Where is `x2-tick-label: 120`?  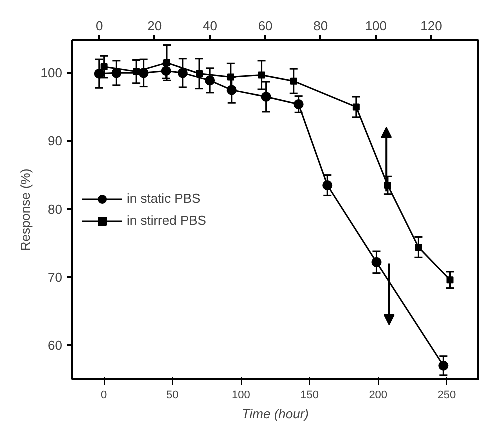 x2-tick-label: 120 is located at coordinates (431, 26).